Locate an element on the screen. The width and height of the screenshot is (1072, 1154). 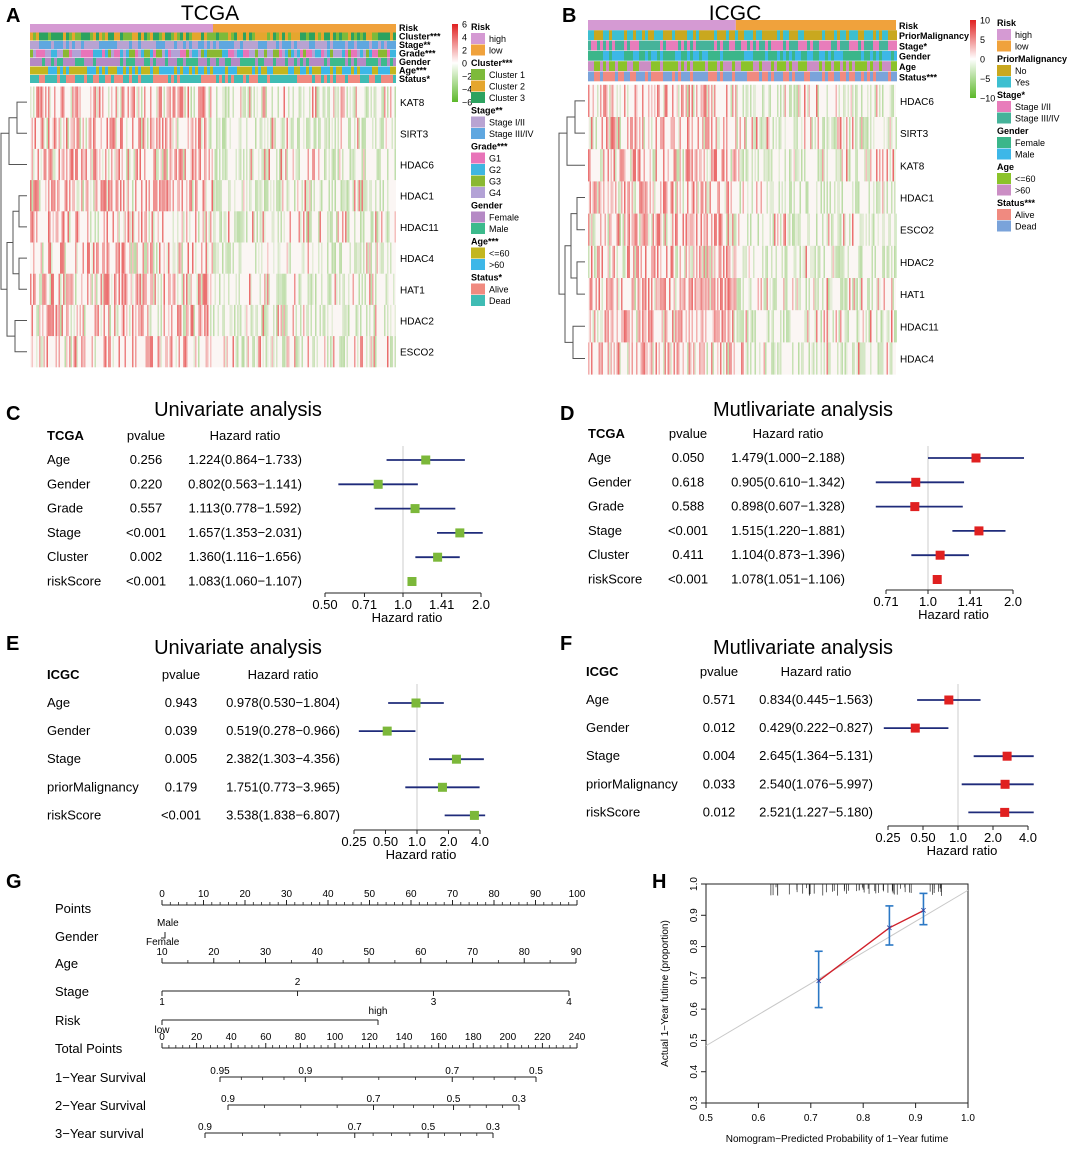
hr-marker-grade is located at coordinates (915, 507).